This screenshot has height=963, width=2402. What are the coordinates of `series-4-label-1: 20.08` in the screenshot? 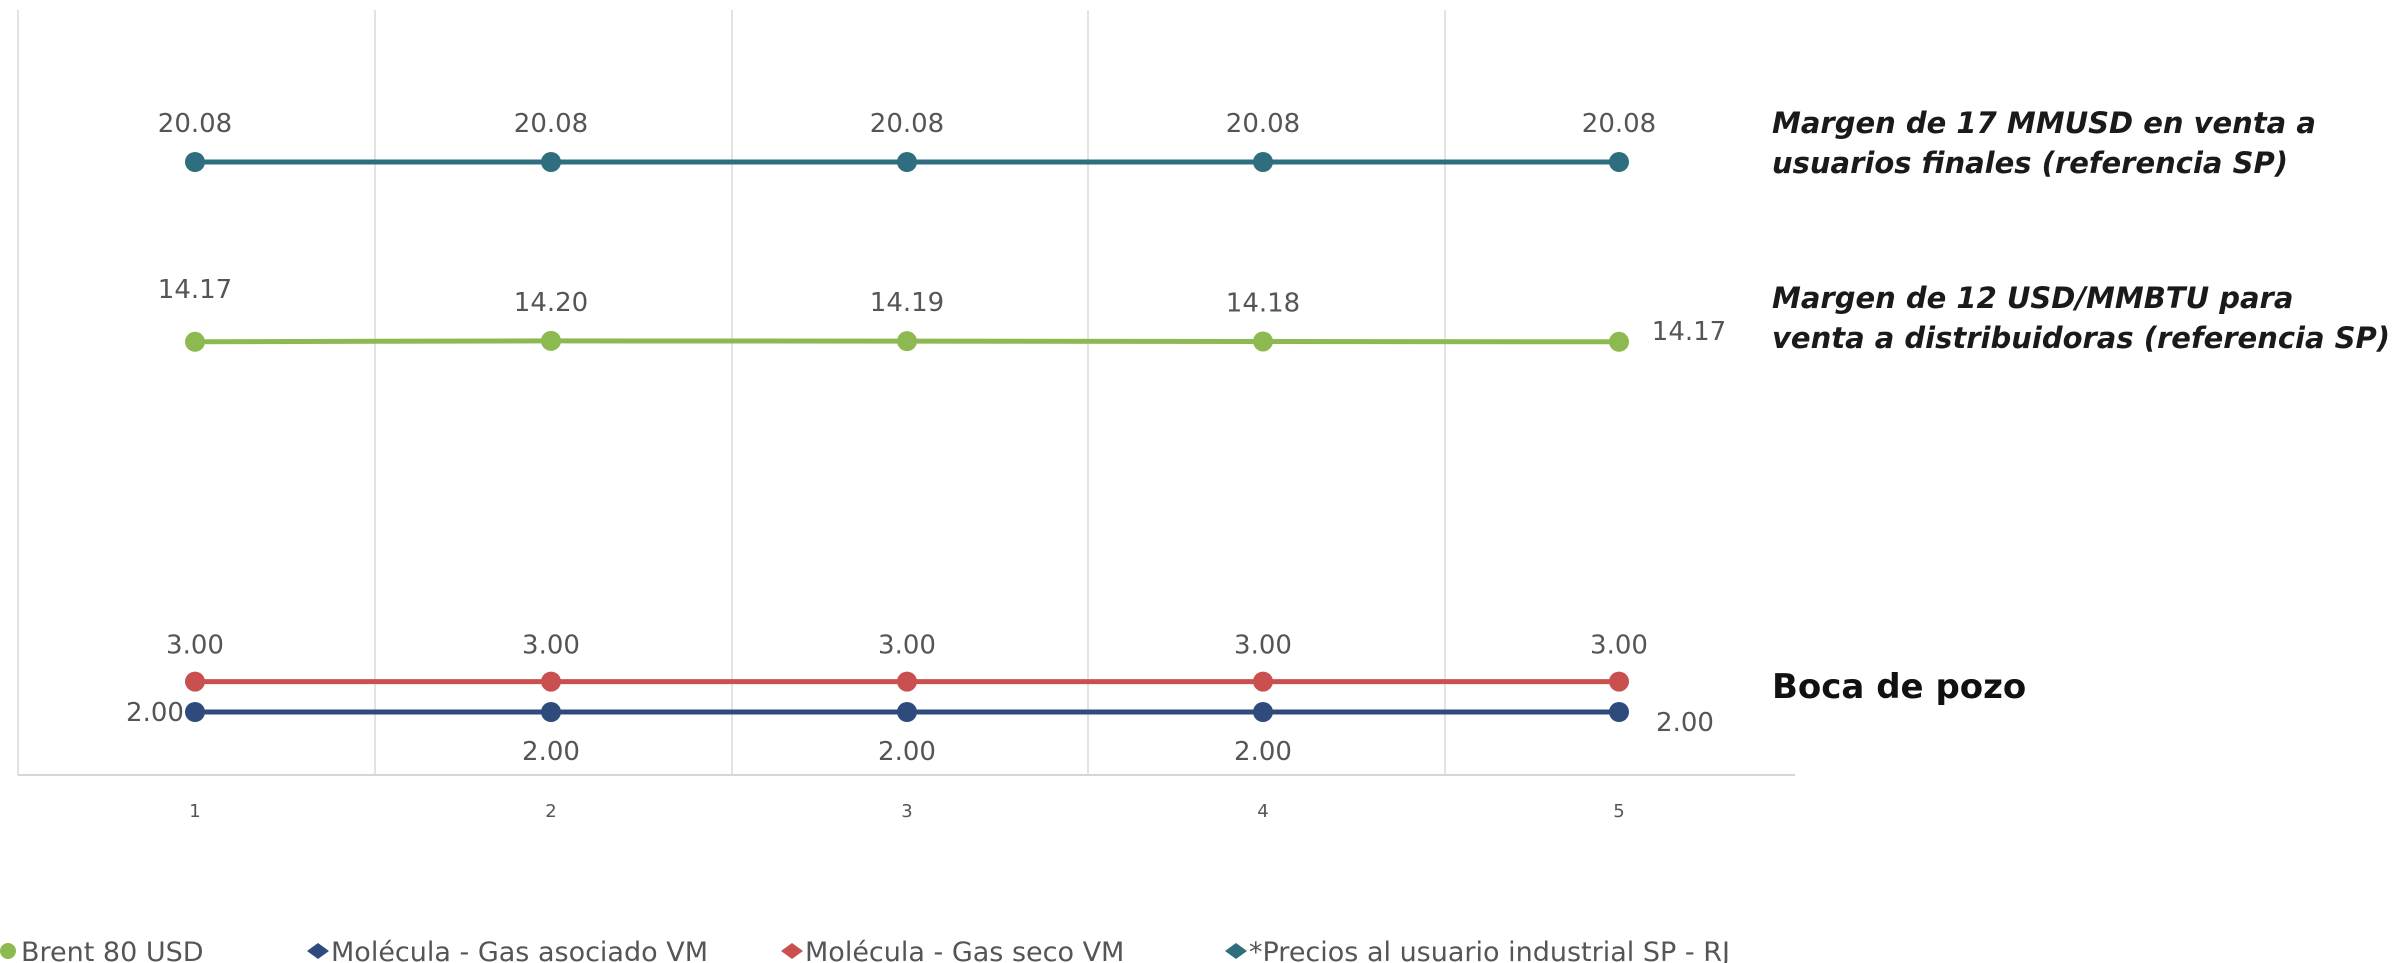 It's located at (195, 124).